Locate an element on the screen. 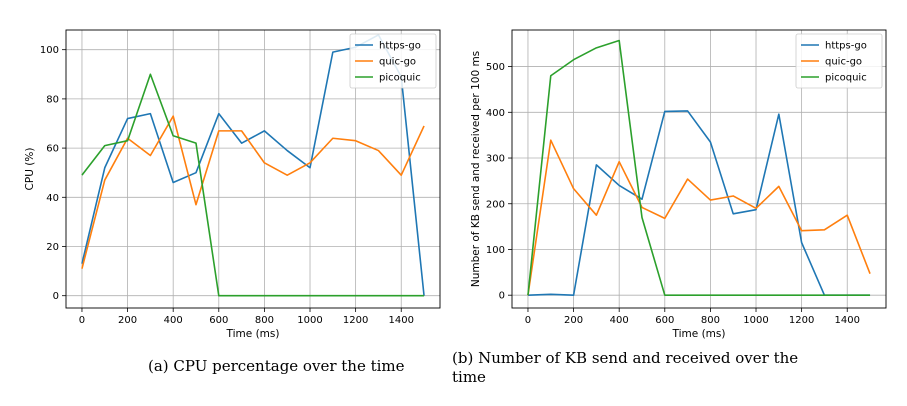 The image size is (907, 406). y-tick-label: 40 is located at coordinates (52, 198).